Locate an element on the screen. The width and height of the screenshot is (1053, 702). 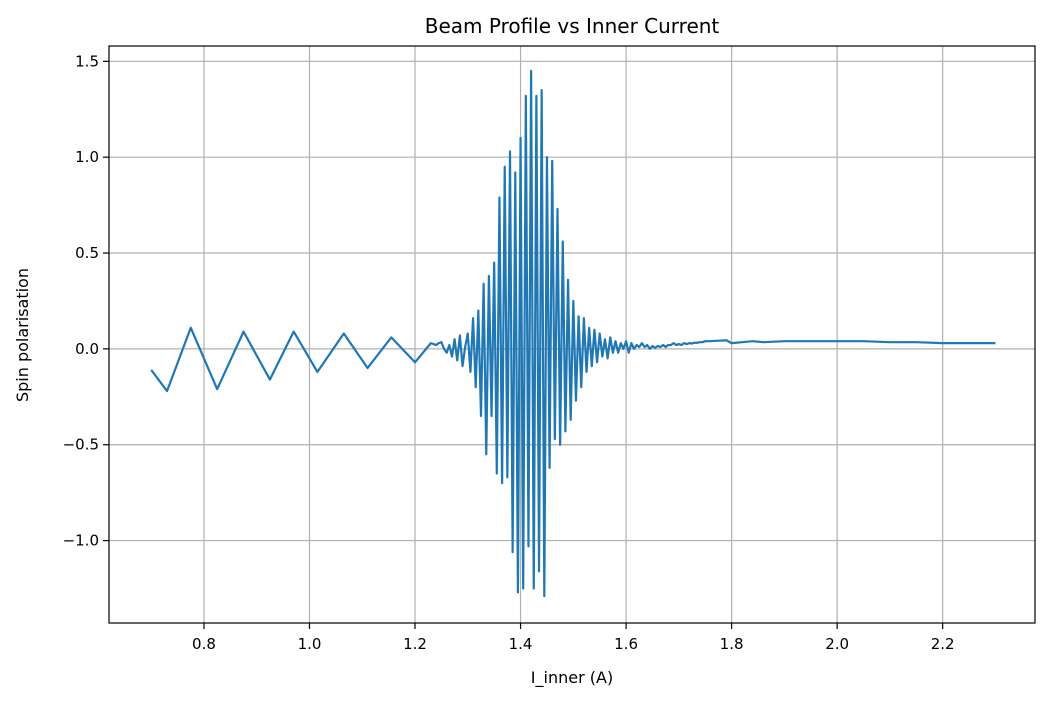
y-tick-label: −1.0 is located at coordinates (81, 541).